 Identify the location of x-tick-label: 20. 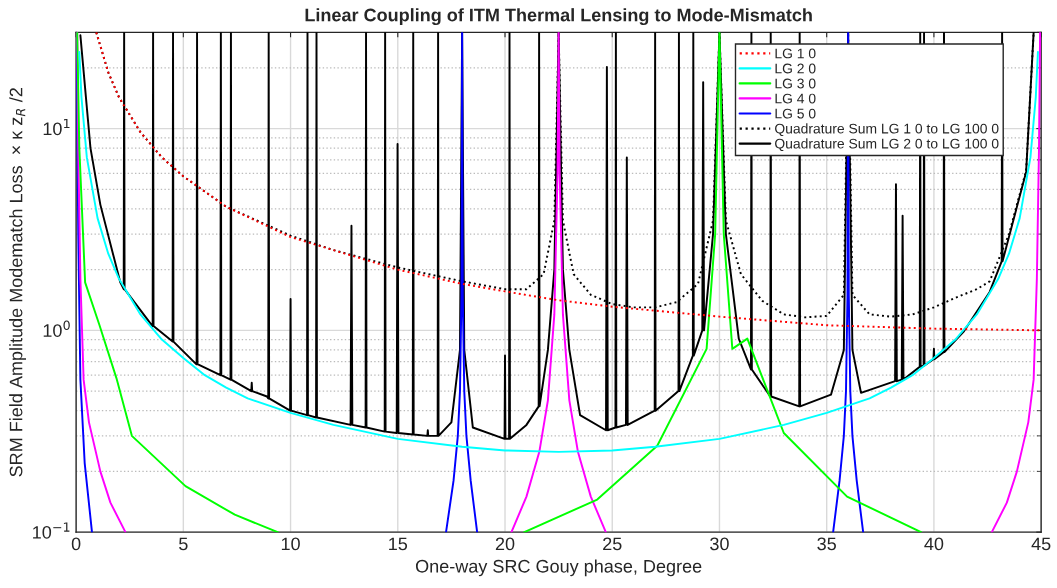
(505, 544).